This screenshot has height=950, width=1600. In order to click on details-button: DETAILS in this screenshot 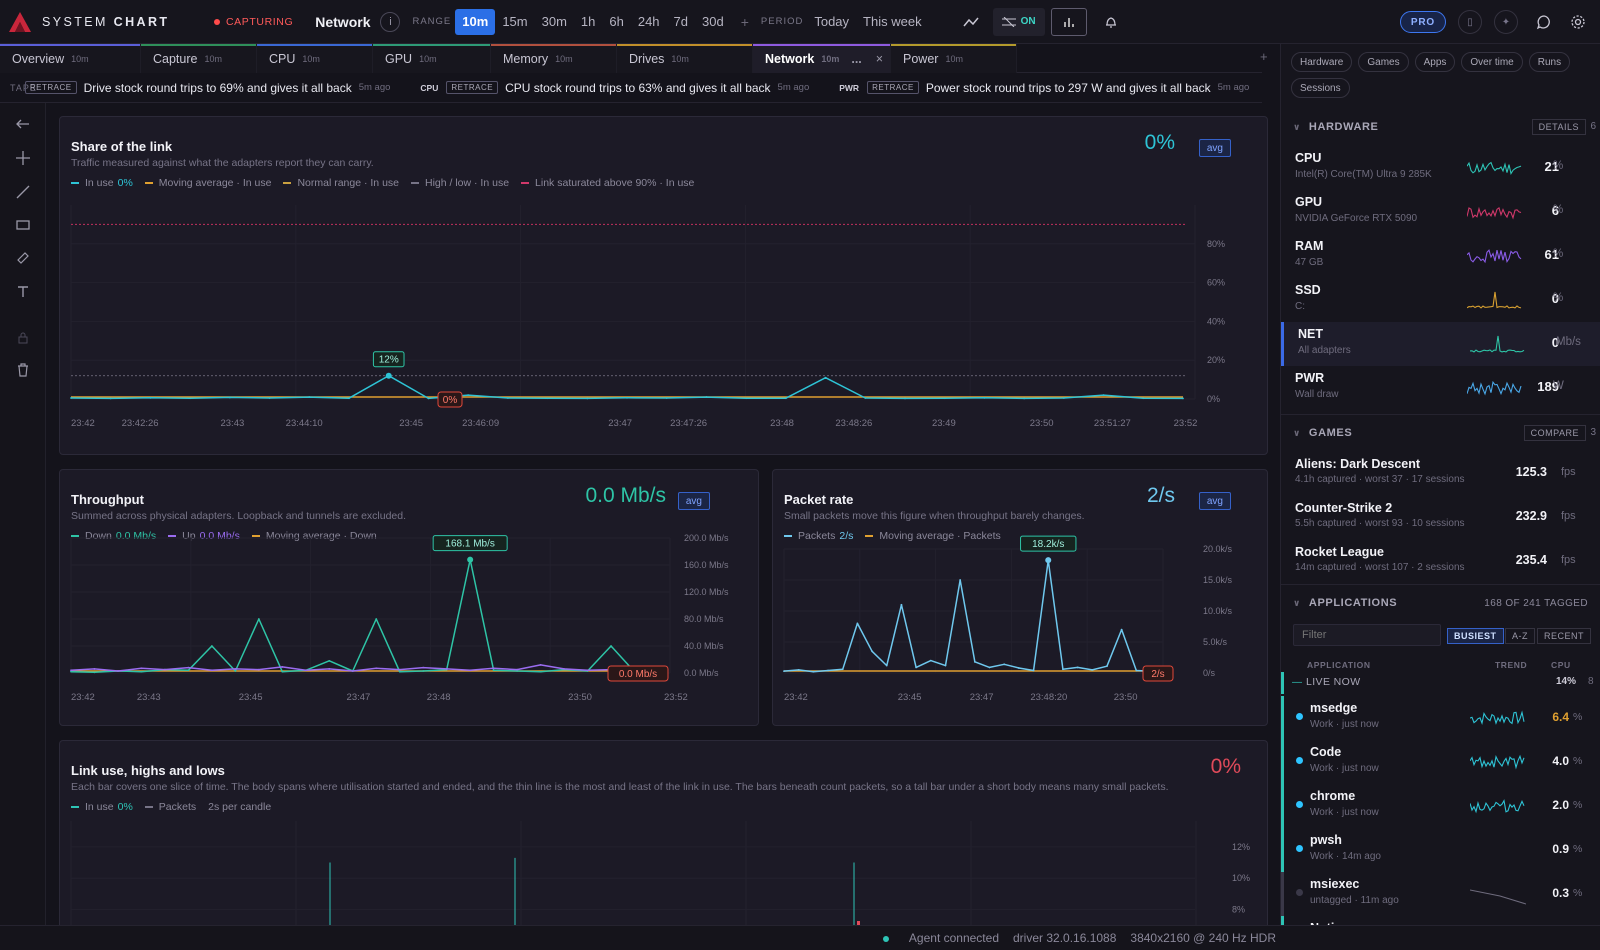, I will do `click(1558, 127)`.